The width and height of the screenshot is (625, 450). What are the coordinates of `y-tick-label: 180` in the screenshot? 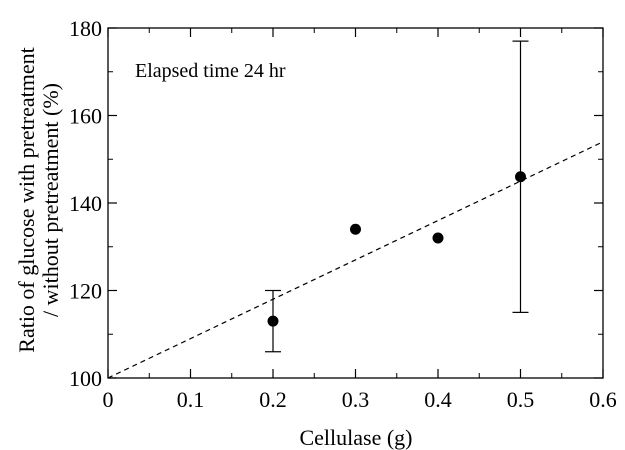 It's located at (85, 28).